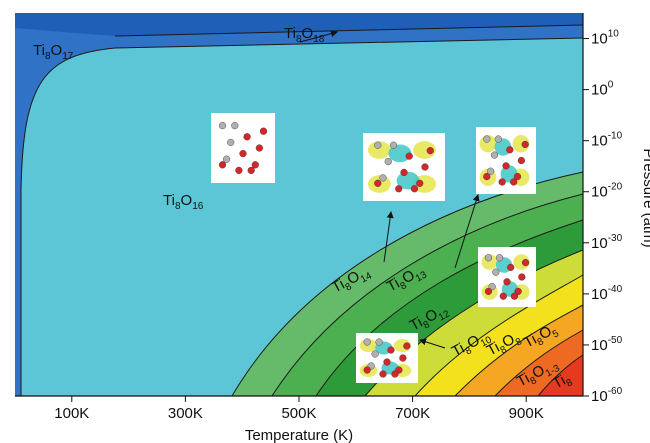  What do you see at coordinates (605, 38) in the screenshot?
I see `y-tick-label: 1010` at bounding box center [605, 38].